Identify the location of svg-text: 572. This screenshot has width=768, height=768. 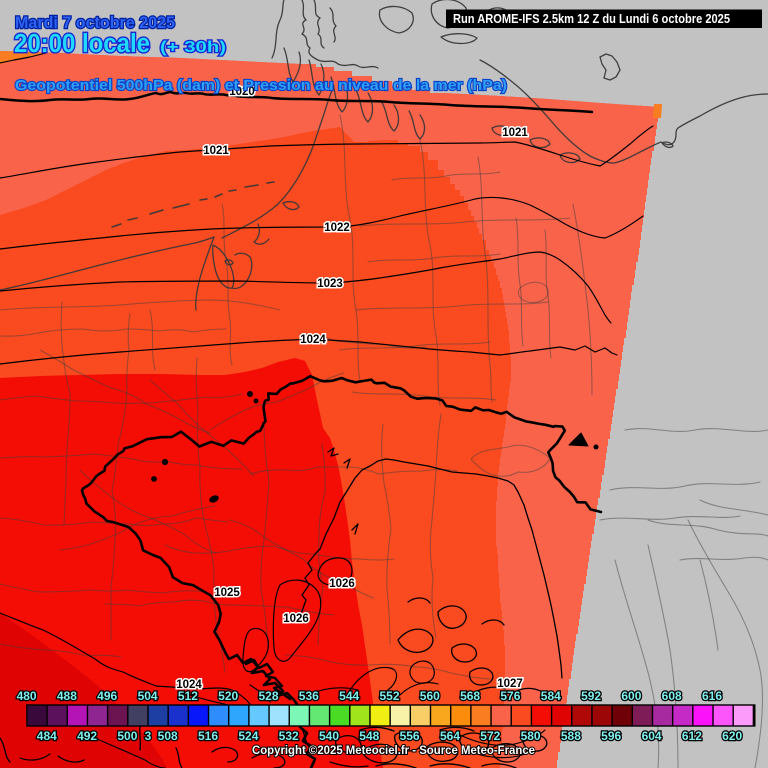
(490, 736).